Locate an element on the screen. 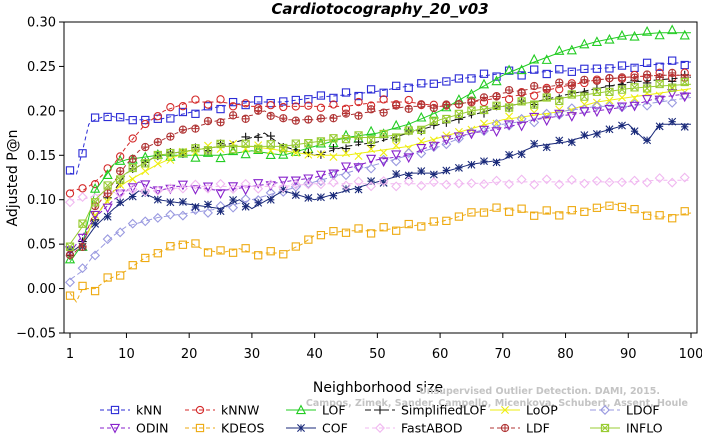 This screenshot has height=434, width=702. y-tick-label: 0.15 is located at coordinates (41, 156).